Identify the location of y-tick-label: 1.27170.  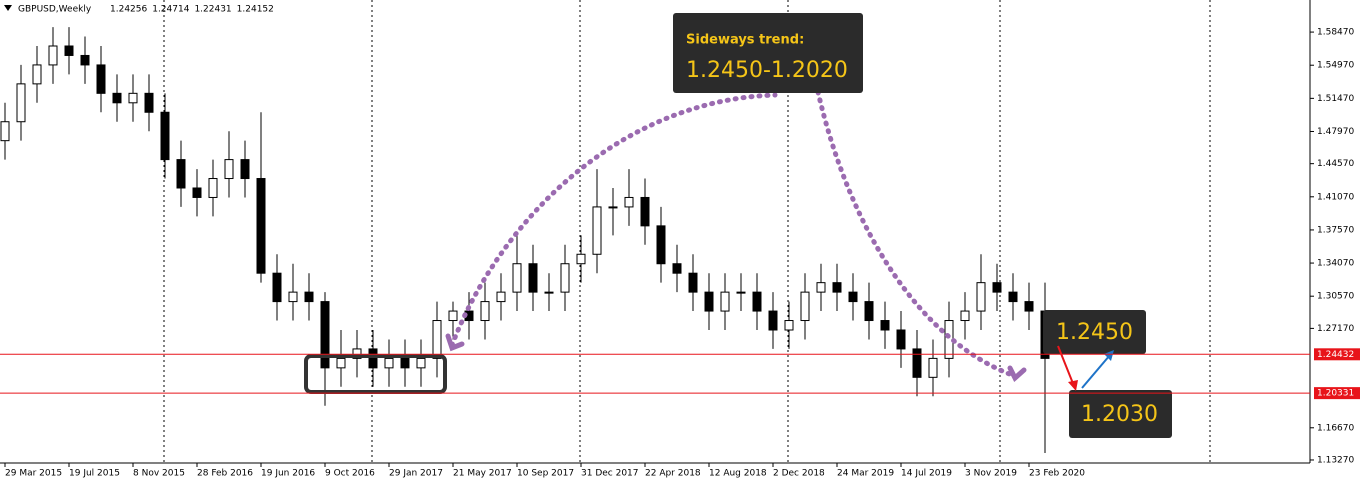
(1335, 329).